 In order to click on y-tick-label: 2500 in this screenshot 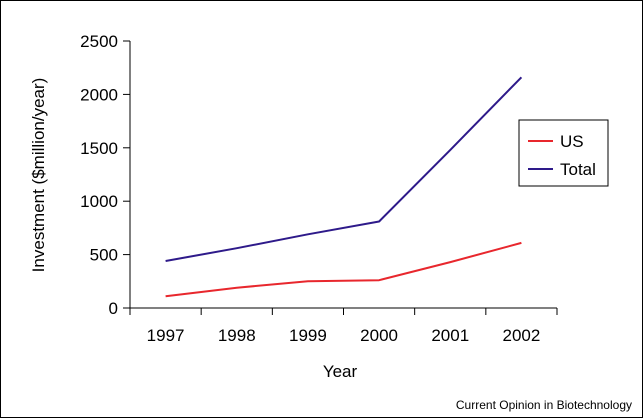, I will do `click(99, 41)`.